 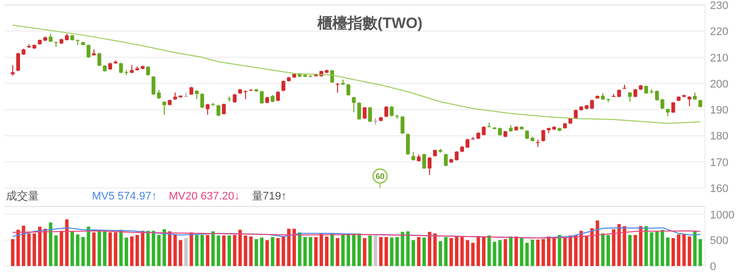 I want to click on y-tick-label: 220, so click(x=719, y=32).